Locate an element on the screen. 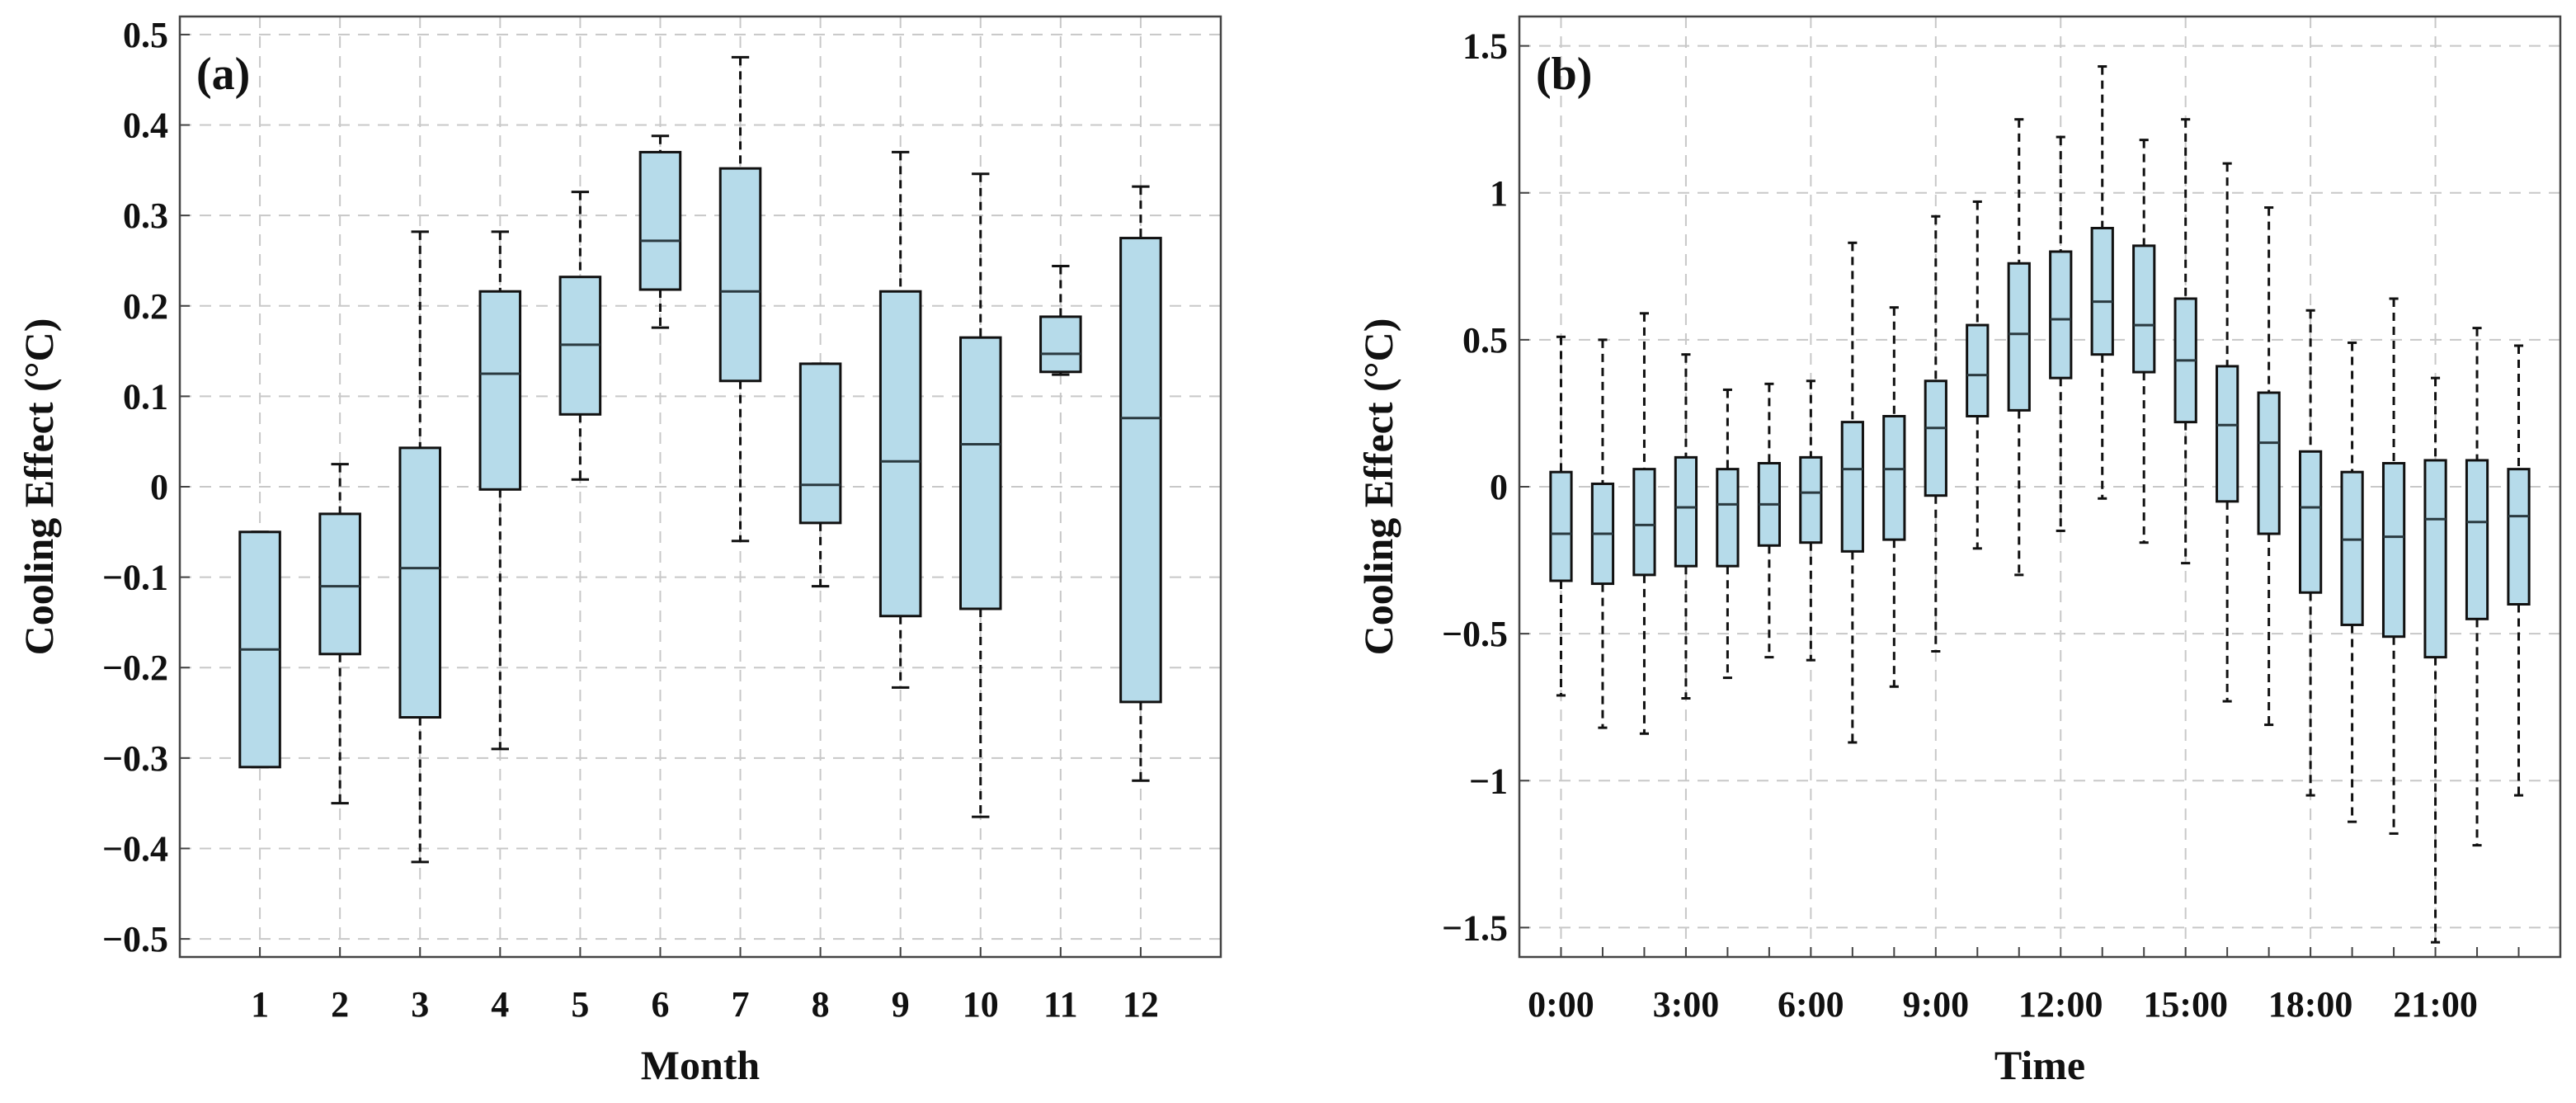 Image resolution: width=2576 pixels, height=1103 pixels. y-tick-label: −1.5 is located at coordinates (1475, 928).